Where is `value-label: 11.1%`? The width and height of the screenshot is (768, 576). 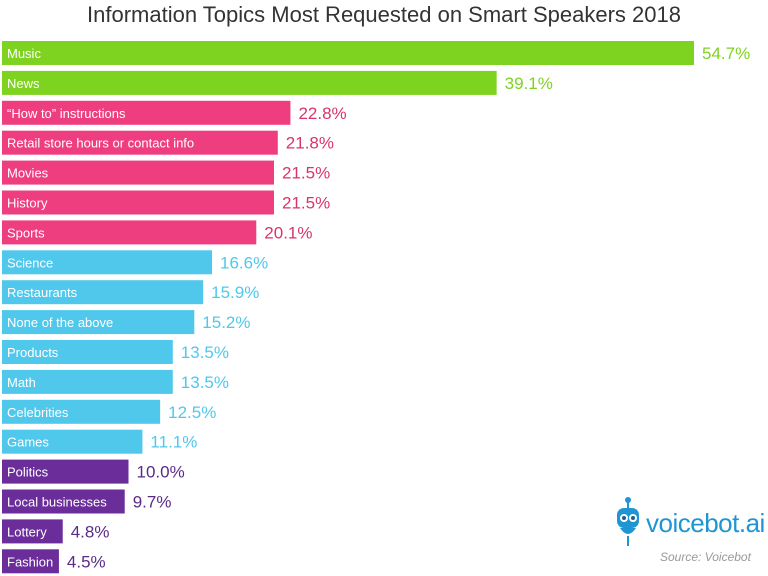 value-label: 11.1% is located at coordinates (173, 442).